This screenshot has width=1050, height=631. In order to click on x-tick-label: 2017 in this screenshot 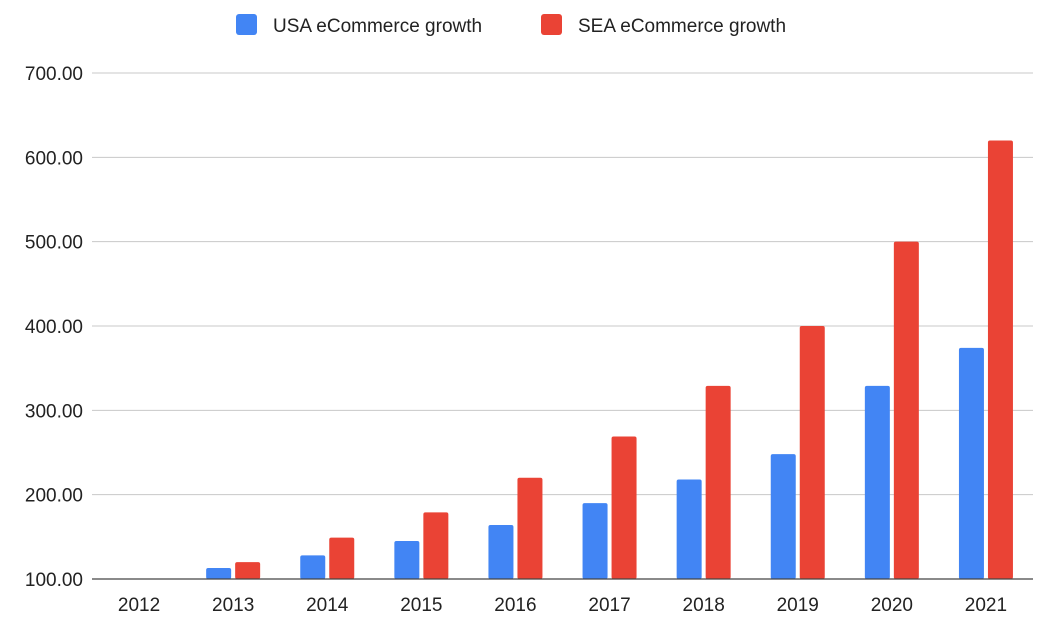, I will do `click(609, 605)`.